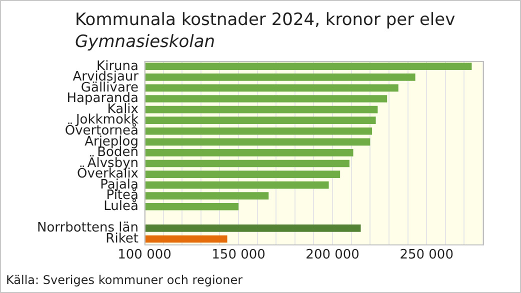  What do you see at coordinates (333, 255) in the screenshot?
I see `x-tick-label: 200 000` at bounding box center [333, 255].